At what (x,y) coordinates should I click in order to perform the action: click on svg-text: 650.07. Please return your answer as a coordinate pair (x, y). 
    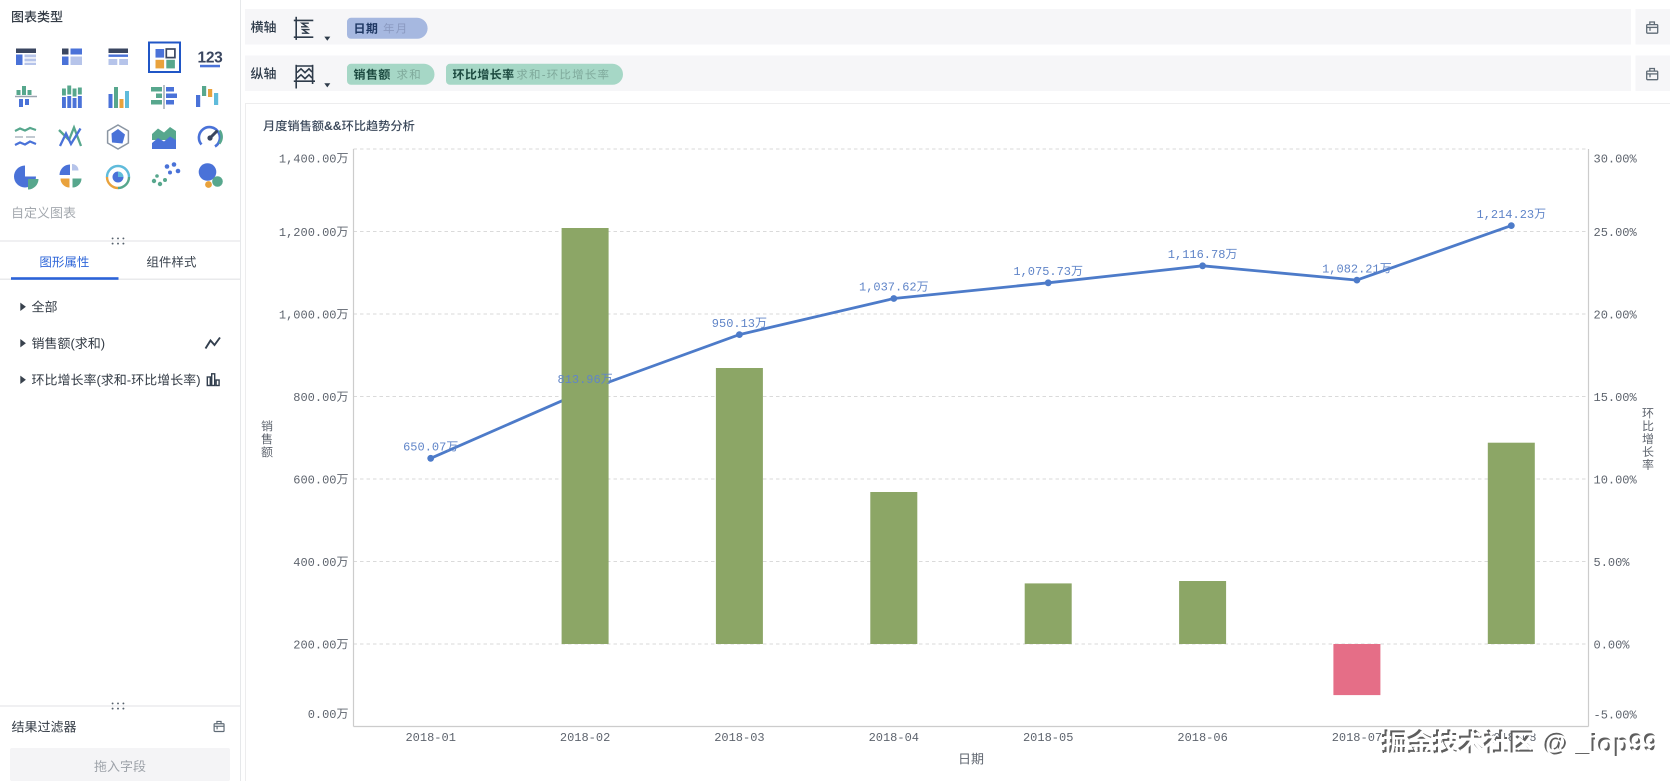
    Looking at the image, I should click on (424, 448).